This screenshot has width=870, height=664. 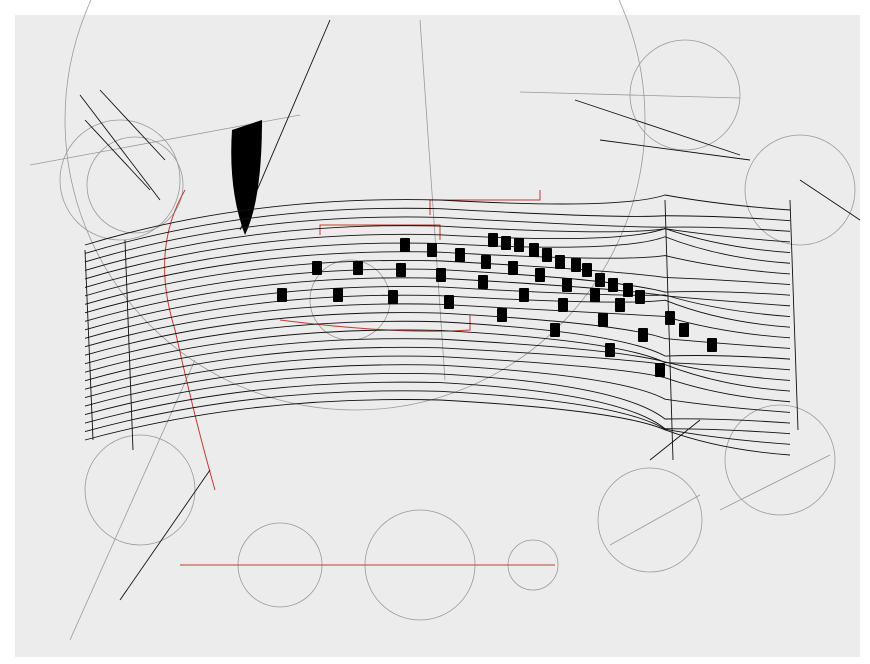 I want to click on red-curve, so click(x=190, y=340).